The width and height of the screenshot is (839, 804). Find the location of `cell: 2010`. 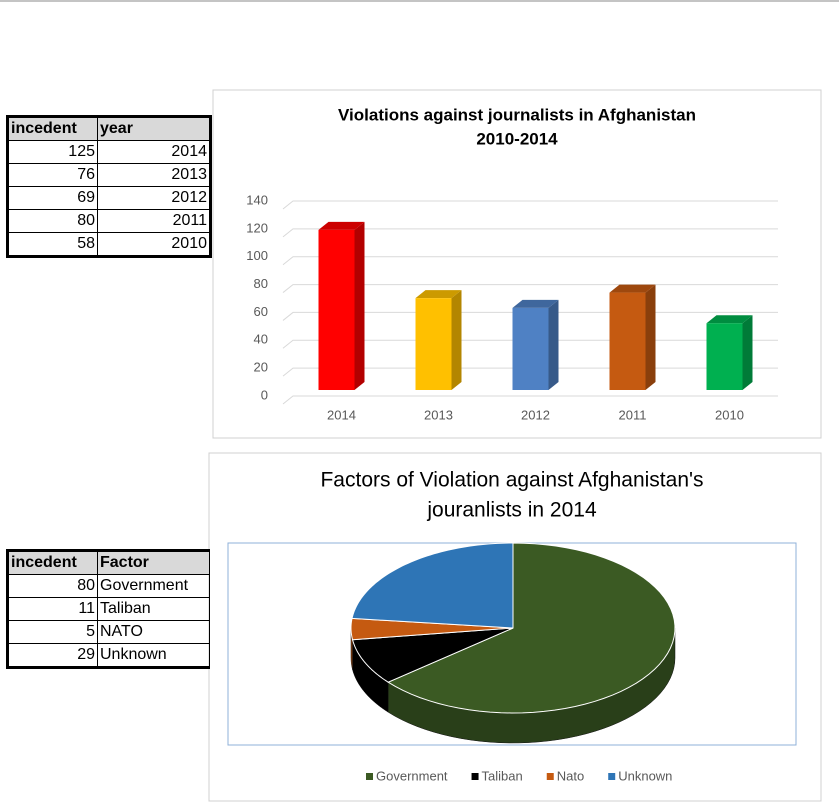

cell: 2010 is located at coordinates (154, 244).